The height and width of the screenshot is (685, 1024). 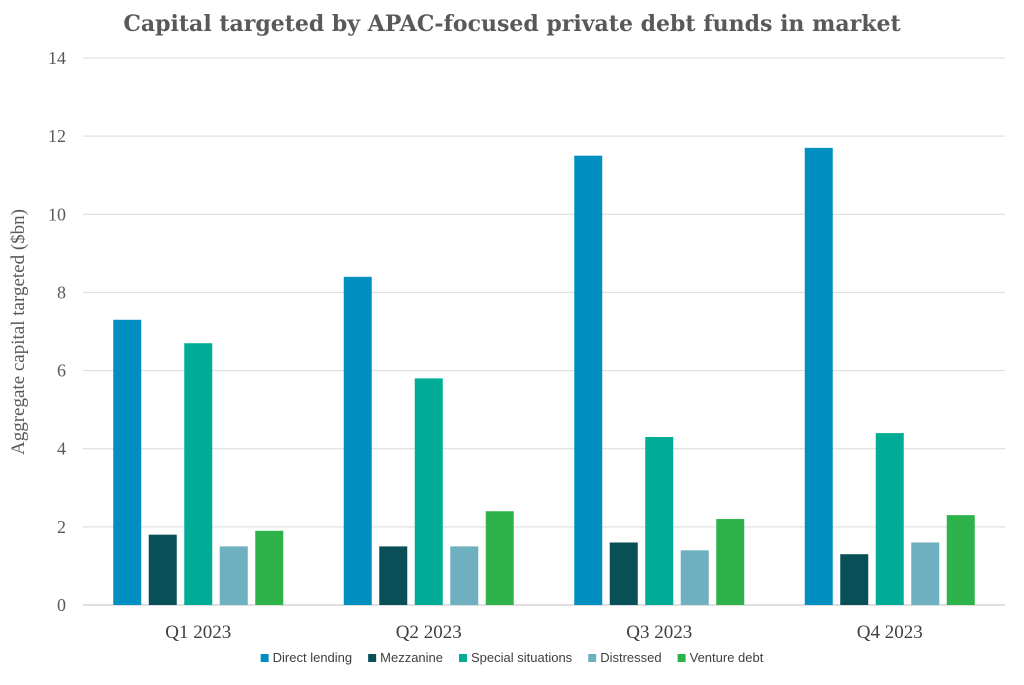 What do you see at coordinates (57, 136) in the screenshot?
I see `y-tick-label: 12` at bounding box center [57, 136].